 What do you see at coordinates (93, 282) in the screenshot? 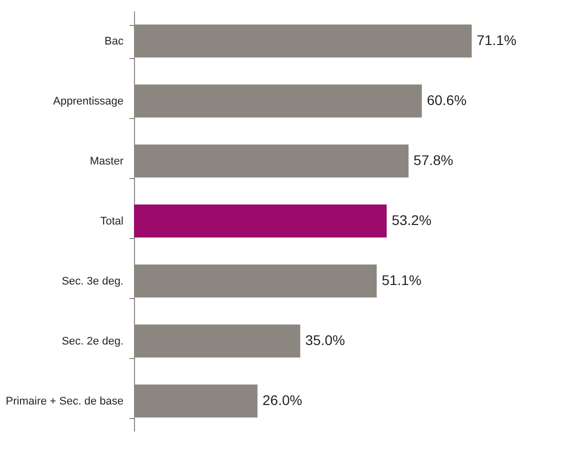
I see `y-tick-label: Sec. 3e deg.` at bounding box center [93, 282].